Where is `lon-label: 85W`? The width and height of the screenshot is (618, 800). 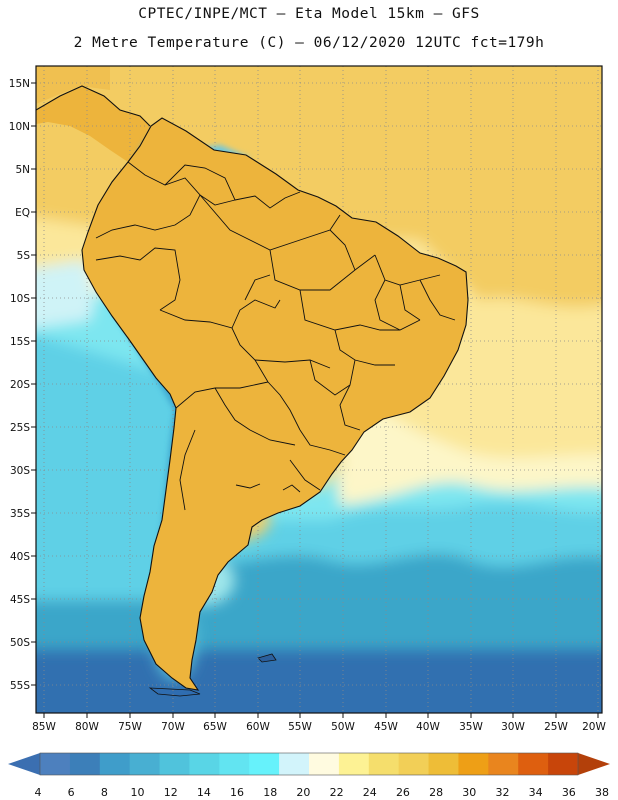 lon-label: 85W is located at coordinates (44, 727).